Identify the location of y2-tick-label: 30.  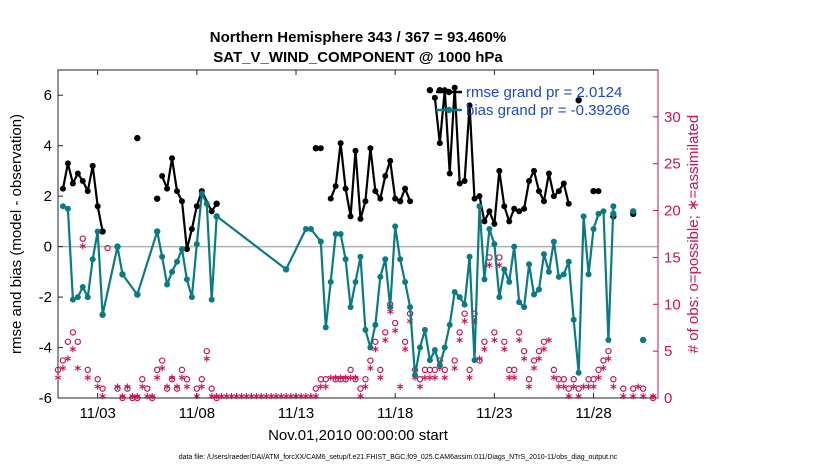
(672, 117).